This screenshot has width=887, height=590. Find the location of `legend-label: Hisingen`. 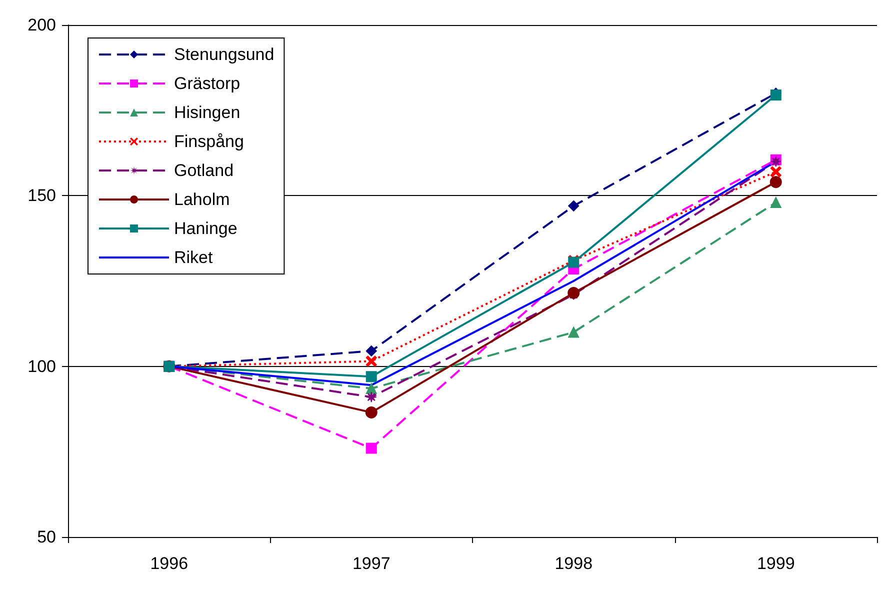

legend-label: Hisingen is located at coordinates (207, 112).